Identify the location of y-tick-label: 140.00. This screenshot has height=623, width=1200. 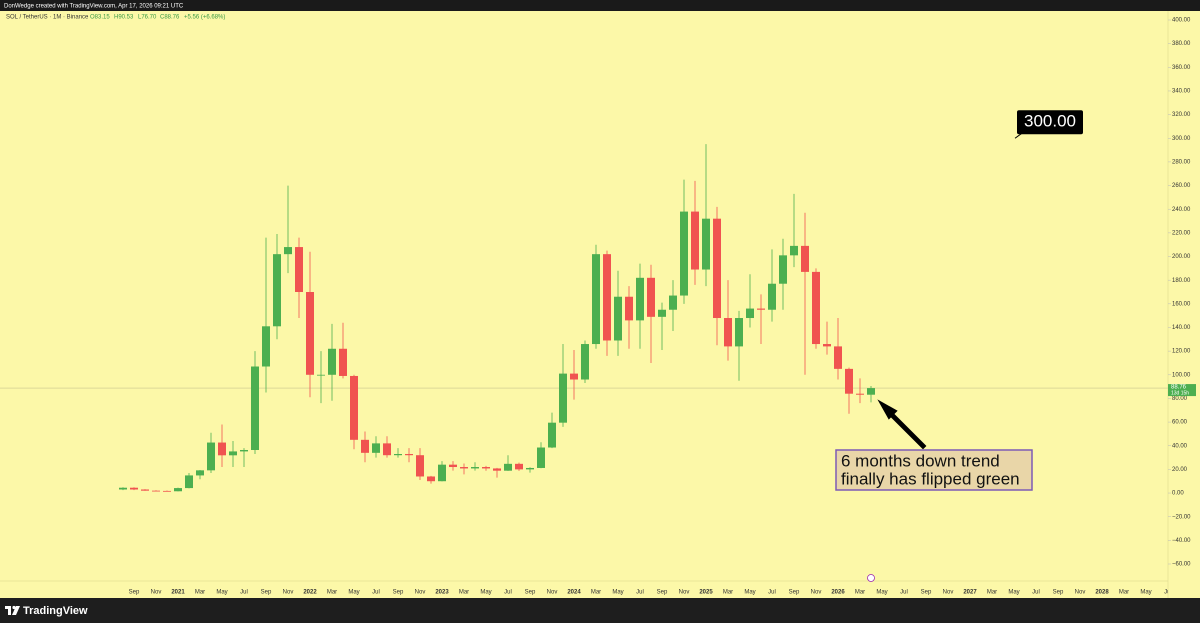
(1181, 328).